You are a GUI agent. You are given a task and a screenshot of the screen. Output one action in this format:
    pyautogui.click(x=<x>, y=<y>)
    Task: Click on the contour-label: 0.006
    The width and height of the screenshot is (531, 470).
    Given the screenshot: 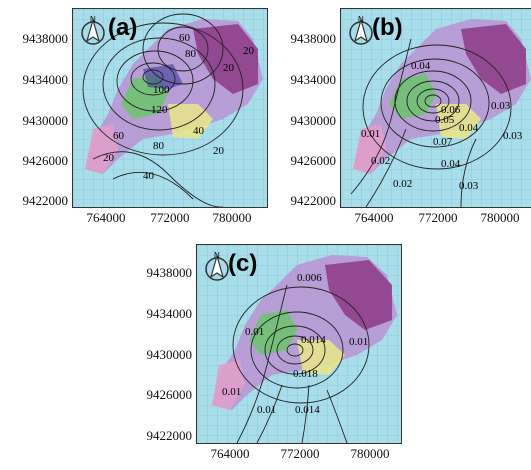 What is the action you would take?
    pyautogui.click(x=309, y=278)
    